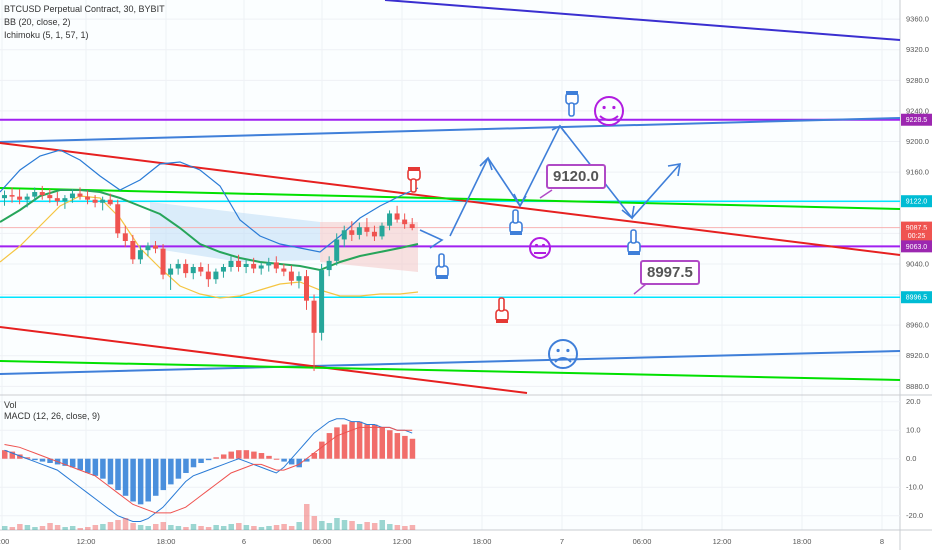 The image size is (932, 550). What do you see at coordinates (413, 185) in the screenshot?
I see `hand-finger` at bounding box center [413, 185].